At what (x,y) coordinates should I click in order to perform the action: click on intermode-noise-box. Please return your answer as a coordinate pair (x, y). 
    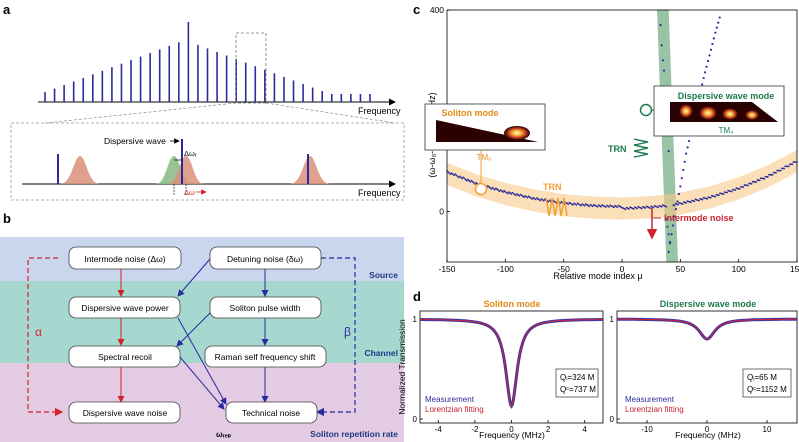
    Looking at the image, I should click on (125, 258).